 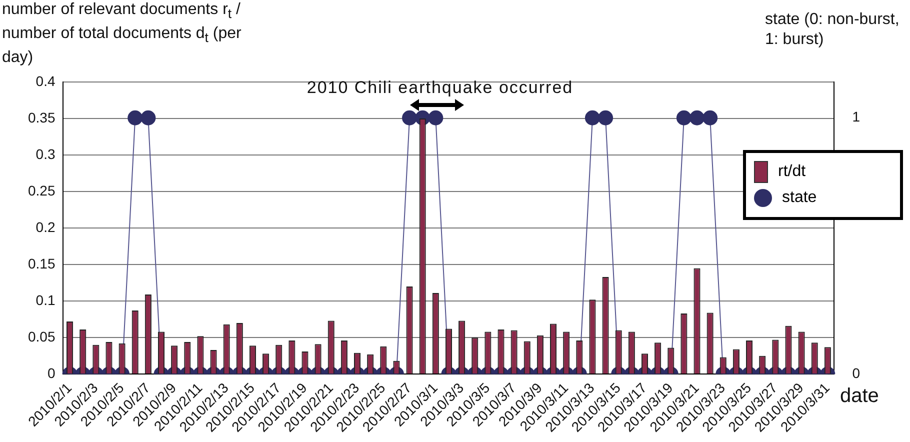 I want to click on legend-label: rt/dt, so click(x=792, y=172).